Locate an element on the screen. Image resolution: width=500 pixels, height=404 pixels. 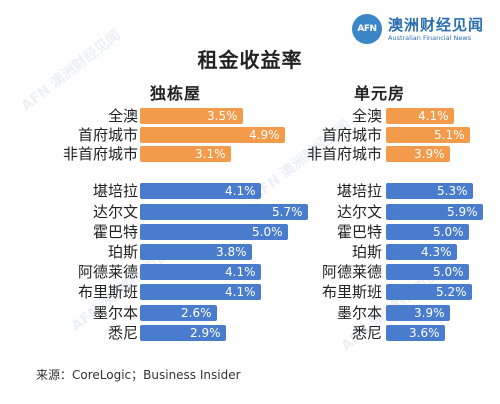
category-label-unit: 首府城市 is located at coordinates (351, 135).